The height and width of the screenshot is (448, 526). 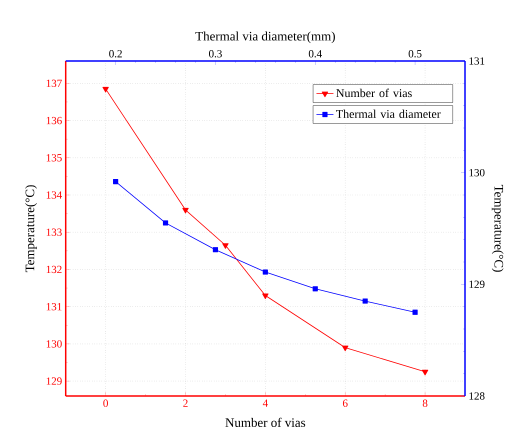 What do you see at coordinates (54, 195) in the screenshot?
I see `y-tick-label: 134` at bounding box center [54, 195].